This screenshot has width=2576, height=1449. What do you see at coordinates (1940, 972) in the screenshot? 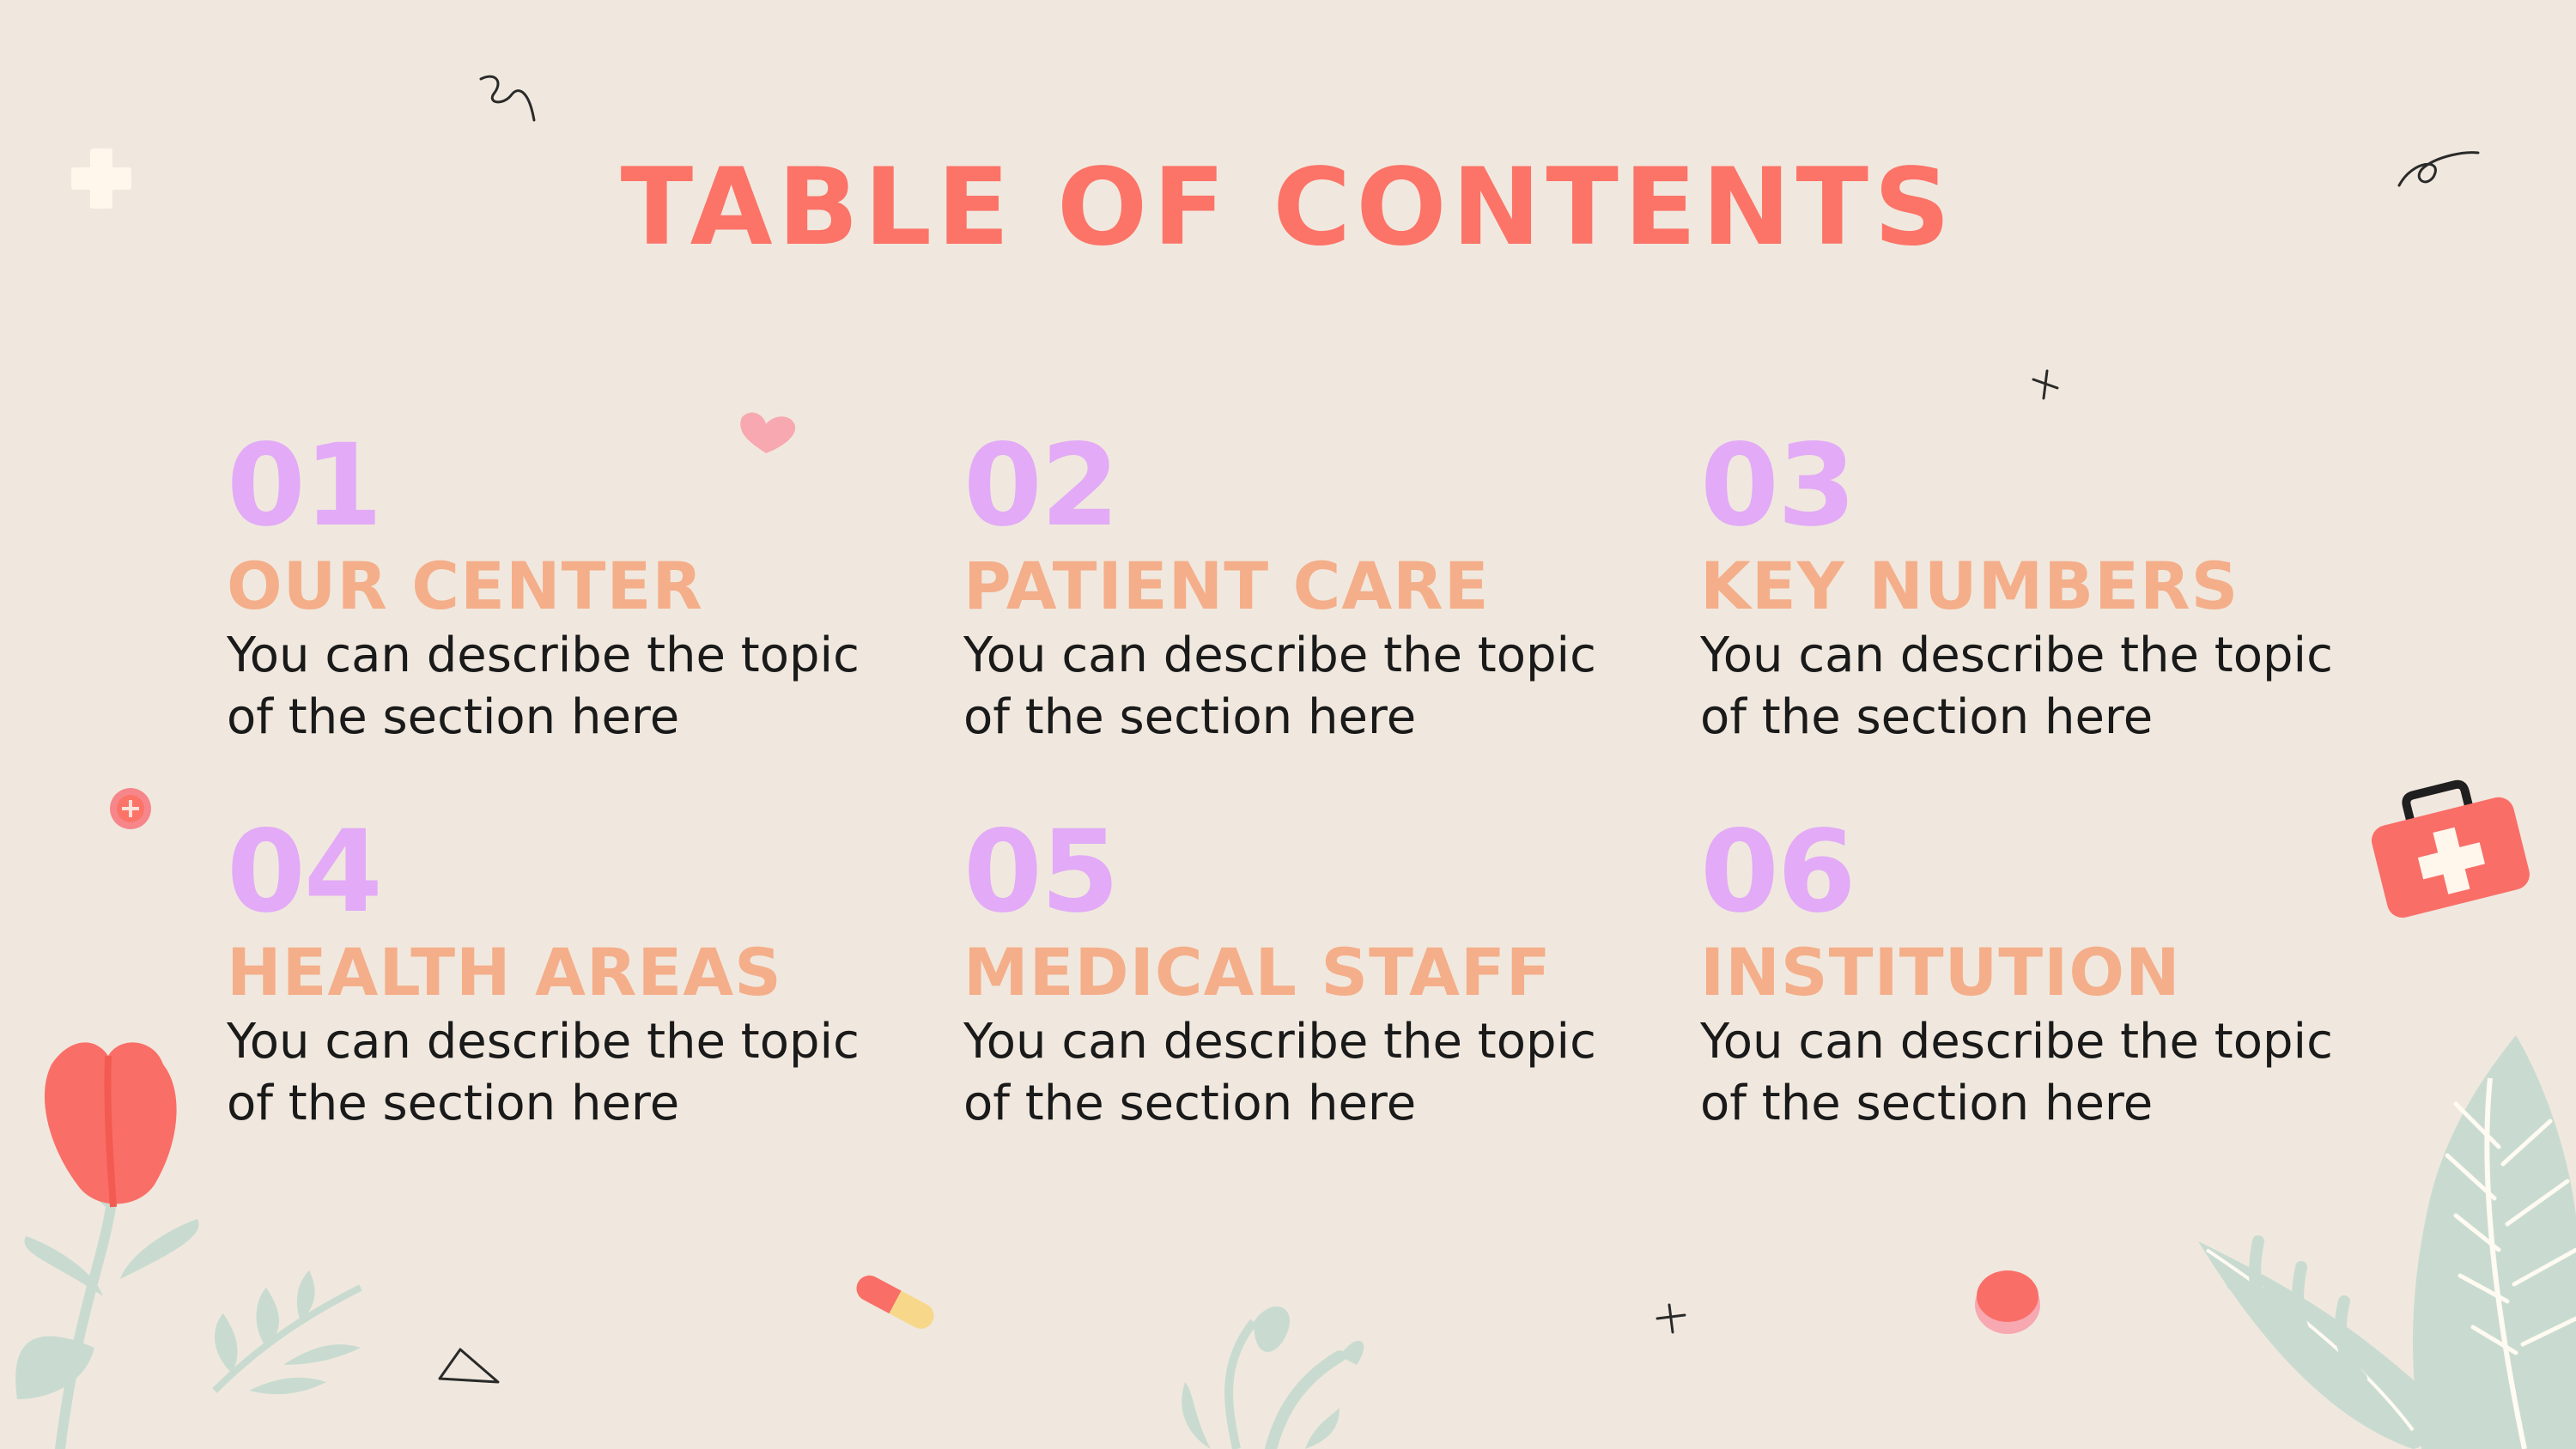
I see `section-heading: INSTITUTION` at bounding box center [1940, 972].